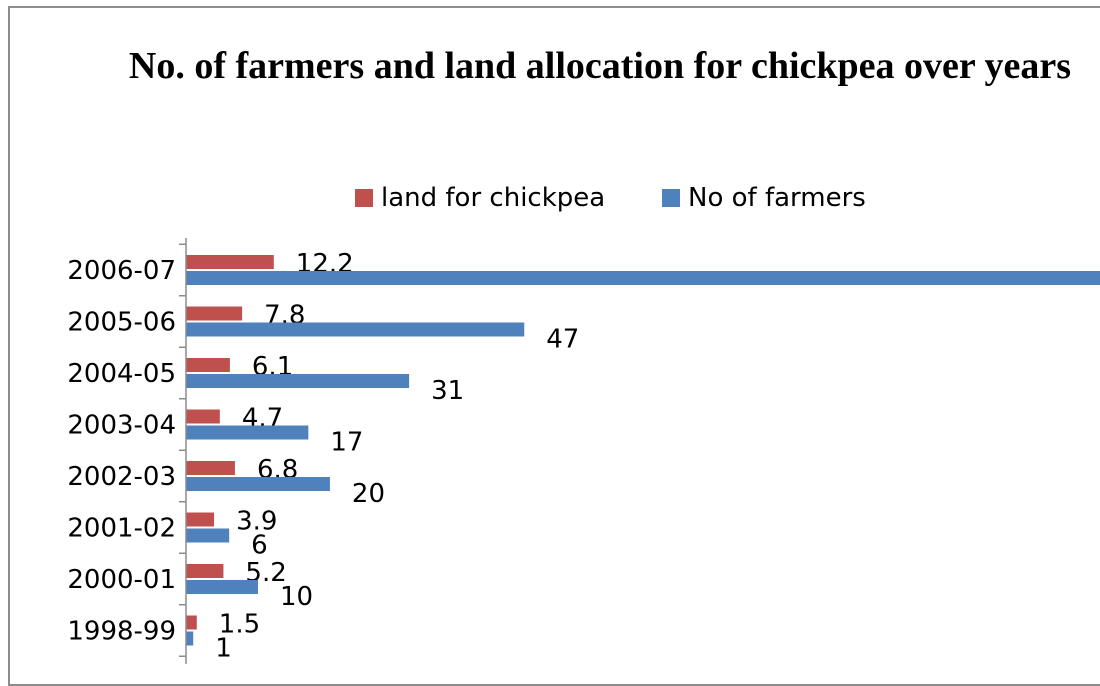  I want to click on y-tick-label: 2005-06, so click(121, 323).